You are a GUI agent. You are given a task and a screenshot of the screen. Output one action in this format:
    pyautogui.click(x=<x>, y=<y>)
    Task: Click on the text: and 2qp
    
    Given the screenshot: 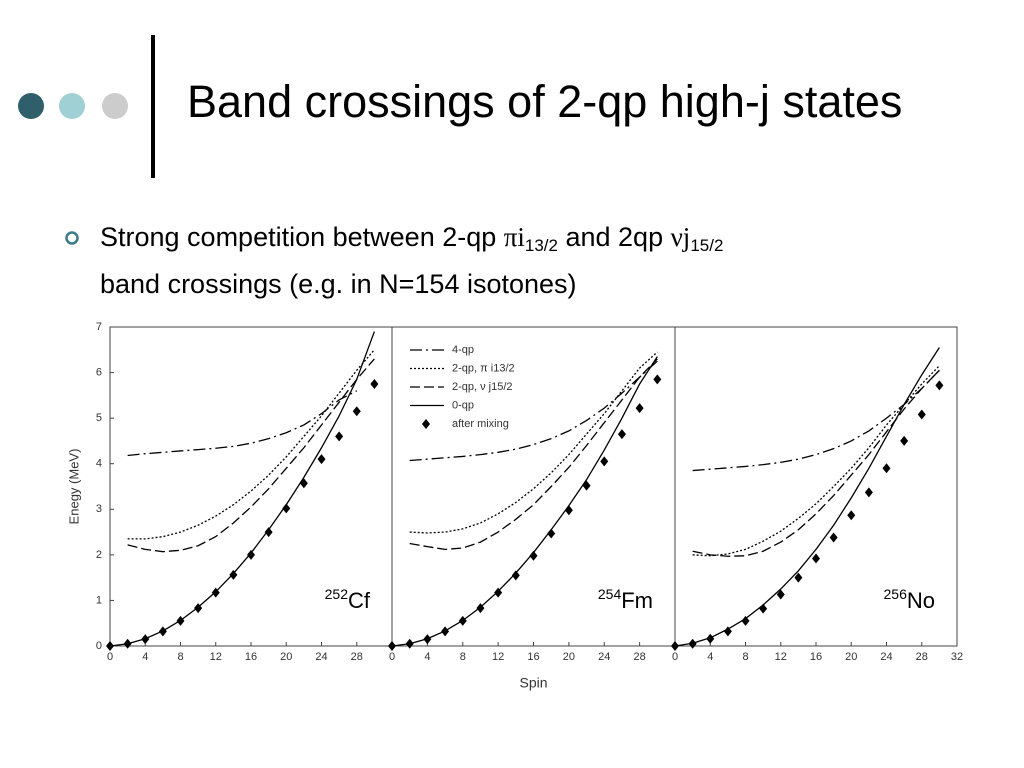 What is the action you would take?
    pyautogui.click(x=614, y=237)
    